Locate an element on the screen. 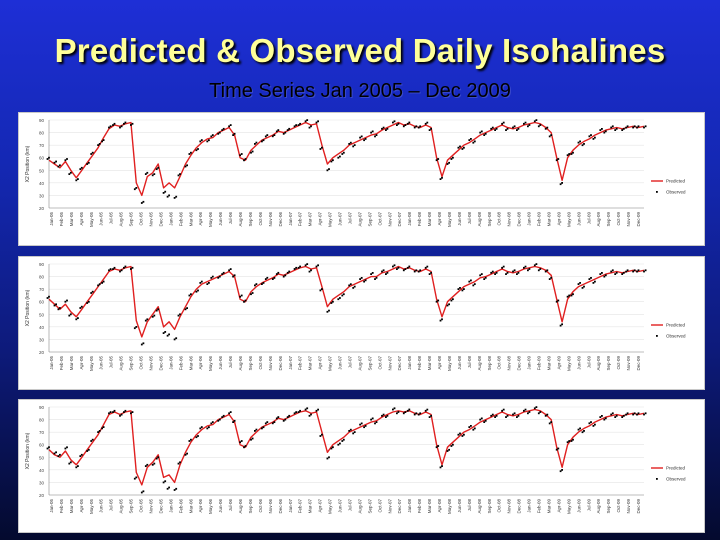 The width and height of the screenshot is (720, 540). x-tick-label: May-06 is located at coordinates (210, 364).